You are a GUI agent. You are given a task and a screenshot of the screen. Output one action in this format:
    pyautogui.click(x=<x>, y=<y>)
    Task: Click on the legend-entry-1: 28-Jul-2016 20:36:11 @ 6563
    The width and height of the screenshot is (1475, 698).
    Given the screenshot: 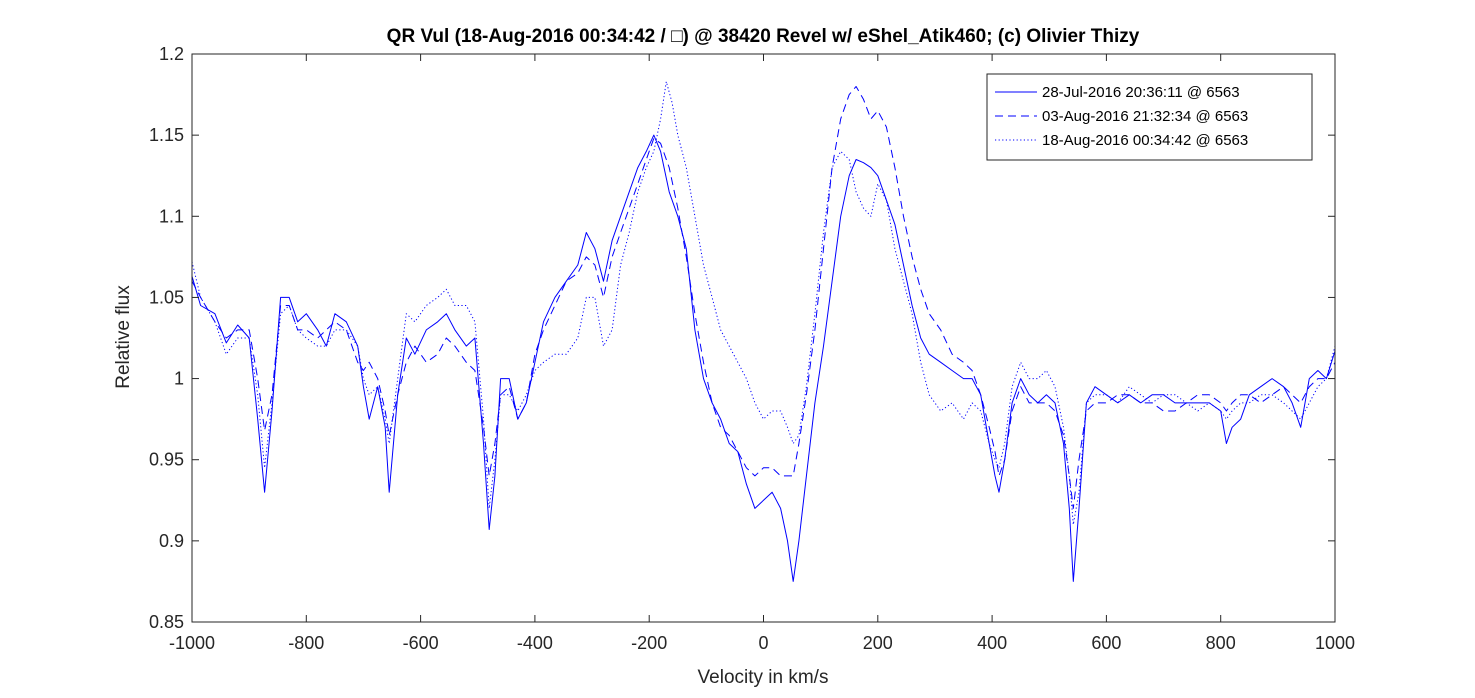 What is the action you would take?
    pyautogui.click(x=1141, y=92)
    